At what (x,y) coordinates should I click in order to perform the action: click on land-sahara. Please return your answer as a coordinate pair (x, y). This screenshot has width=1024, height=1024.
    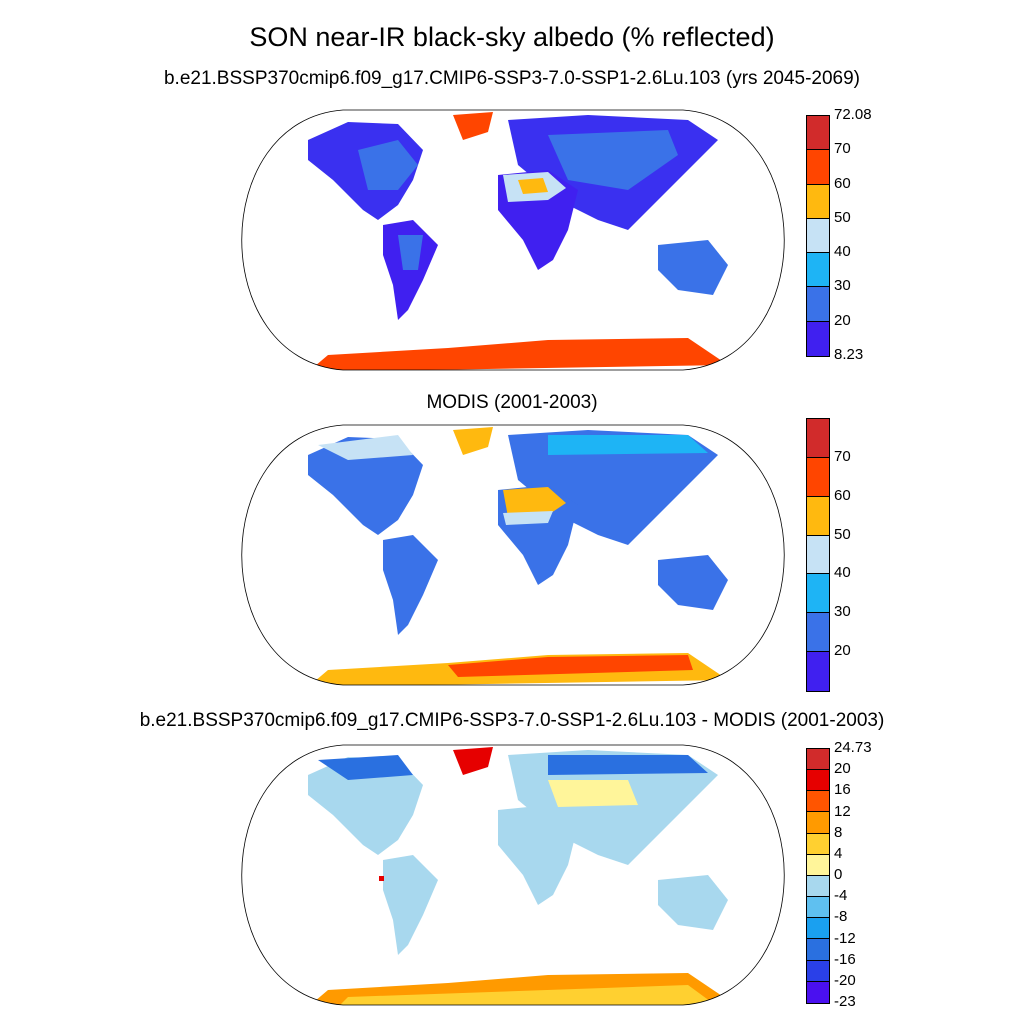
    Looking at the image, I should click on (534, 502).